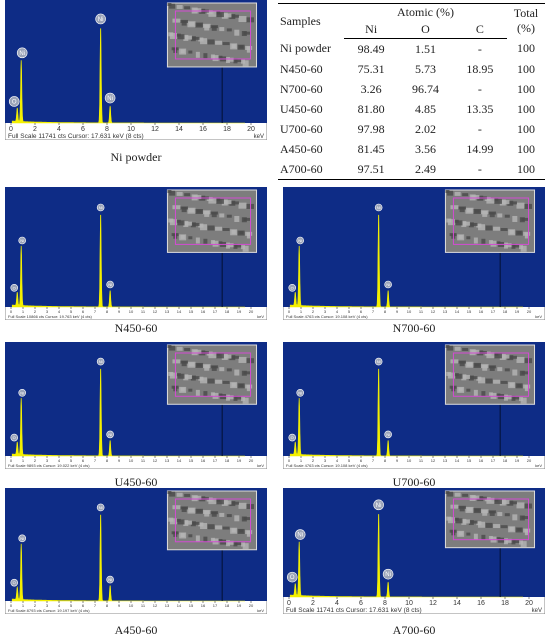  I want to click on table-cell: 100, so click(526, 68).